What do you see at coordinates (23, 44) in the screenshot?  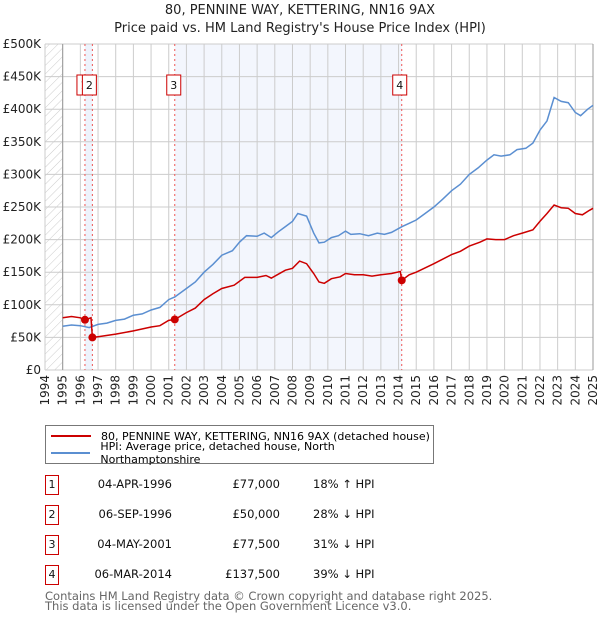 I see `y-tick-label: £500K` at bounding box center [23, 44].